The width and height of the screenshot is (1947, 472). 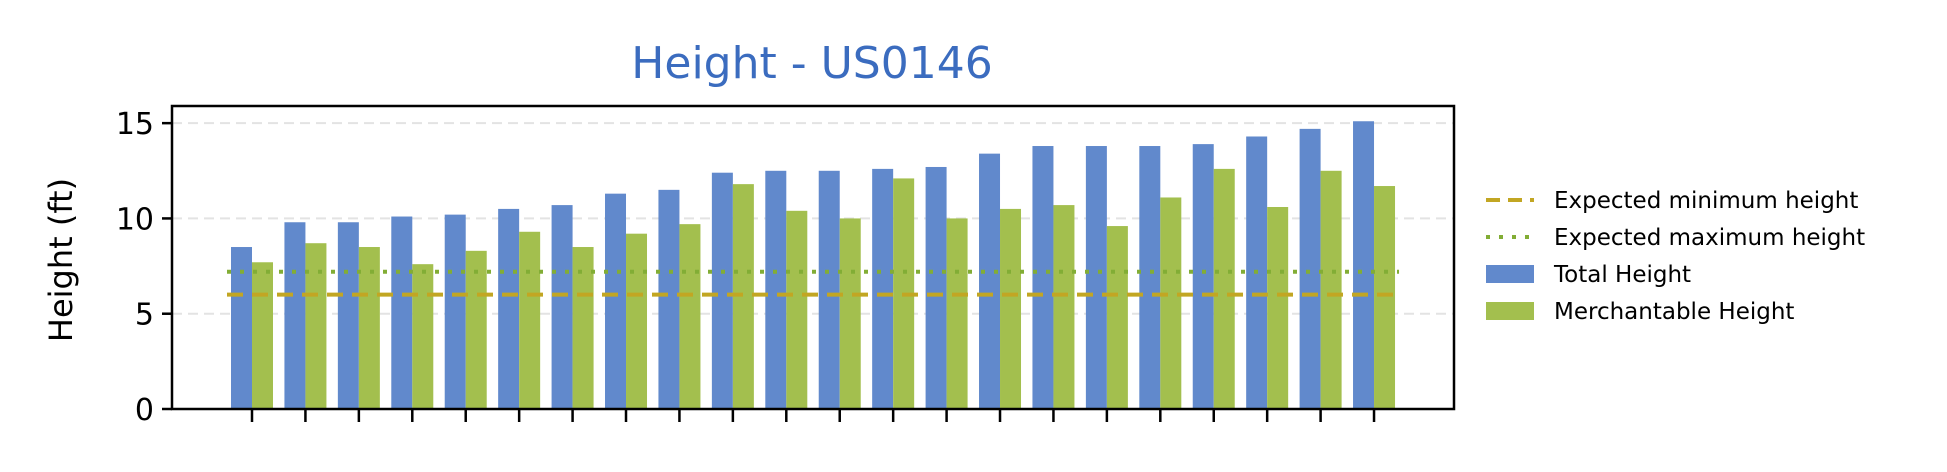 I want to click on legend-label: Expected minimum height, so click(x=1706, y=201).